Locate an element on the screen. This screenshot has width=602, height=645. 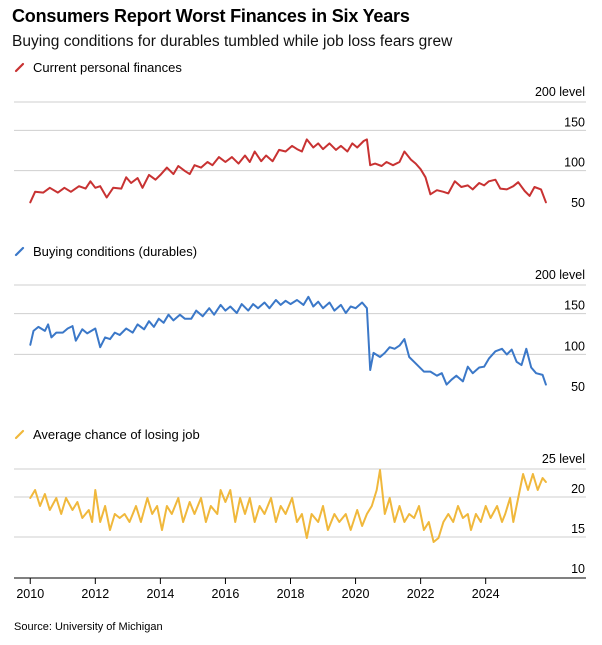
x-tick-label-2020: 2020 is located at coordinates (356, 594).